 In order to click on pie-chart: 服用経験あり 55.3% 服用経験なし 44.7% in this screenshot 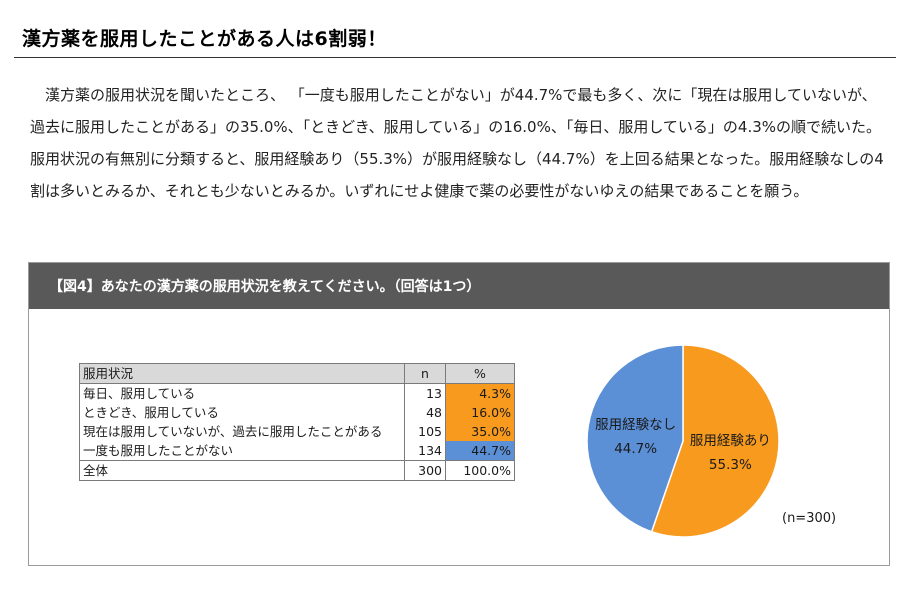, I will do `click(683, 441)`.